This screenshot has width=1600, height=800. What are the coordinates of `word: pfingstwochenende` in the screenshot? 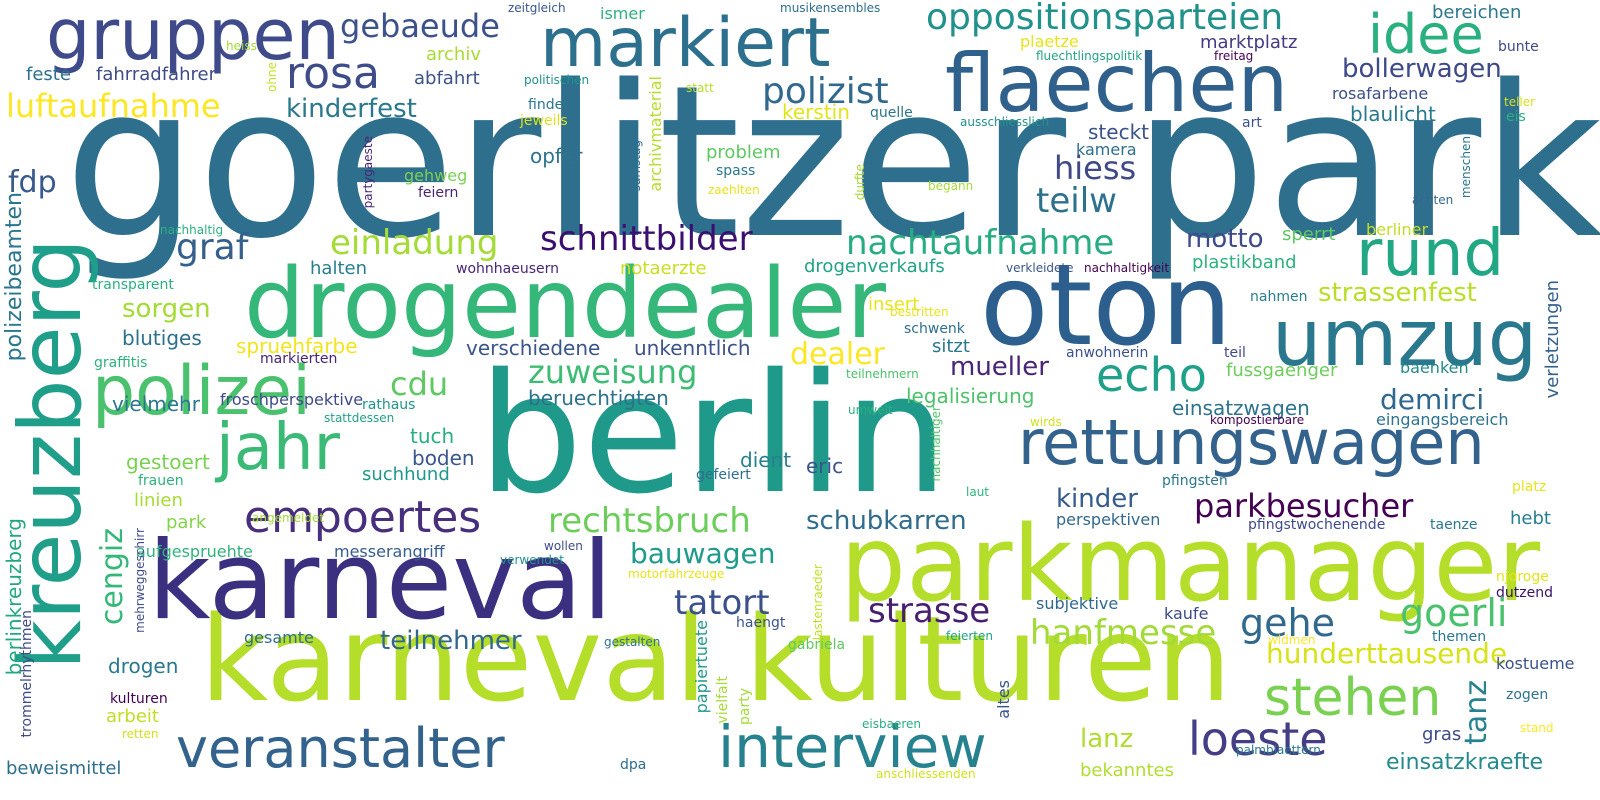 It's located at (1317, 525).